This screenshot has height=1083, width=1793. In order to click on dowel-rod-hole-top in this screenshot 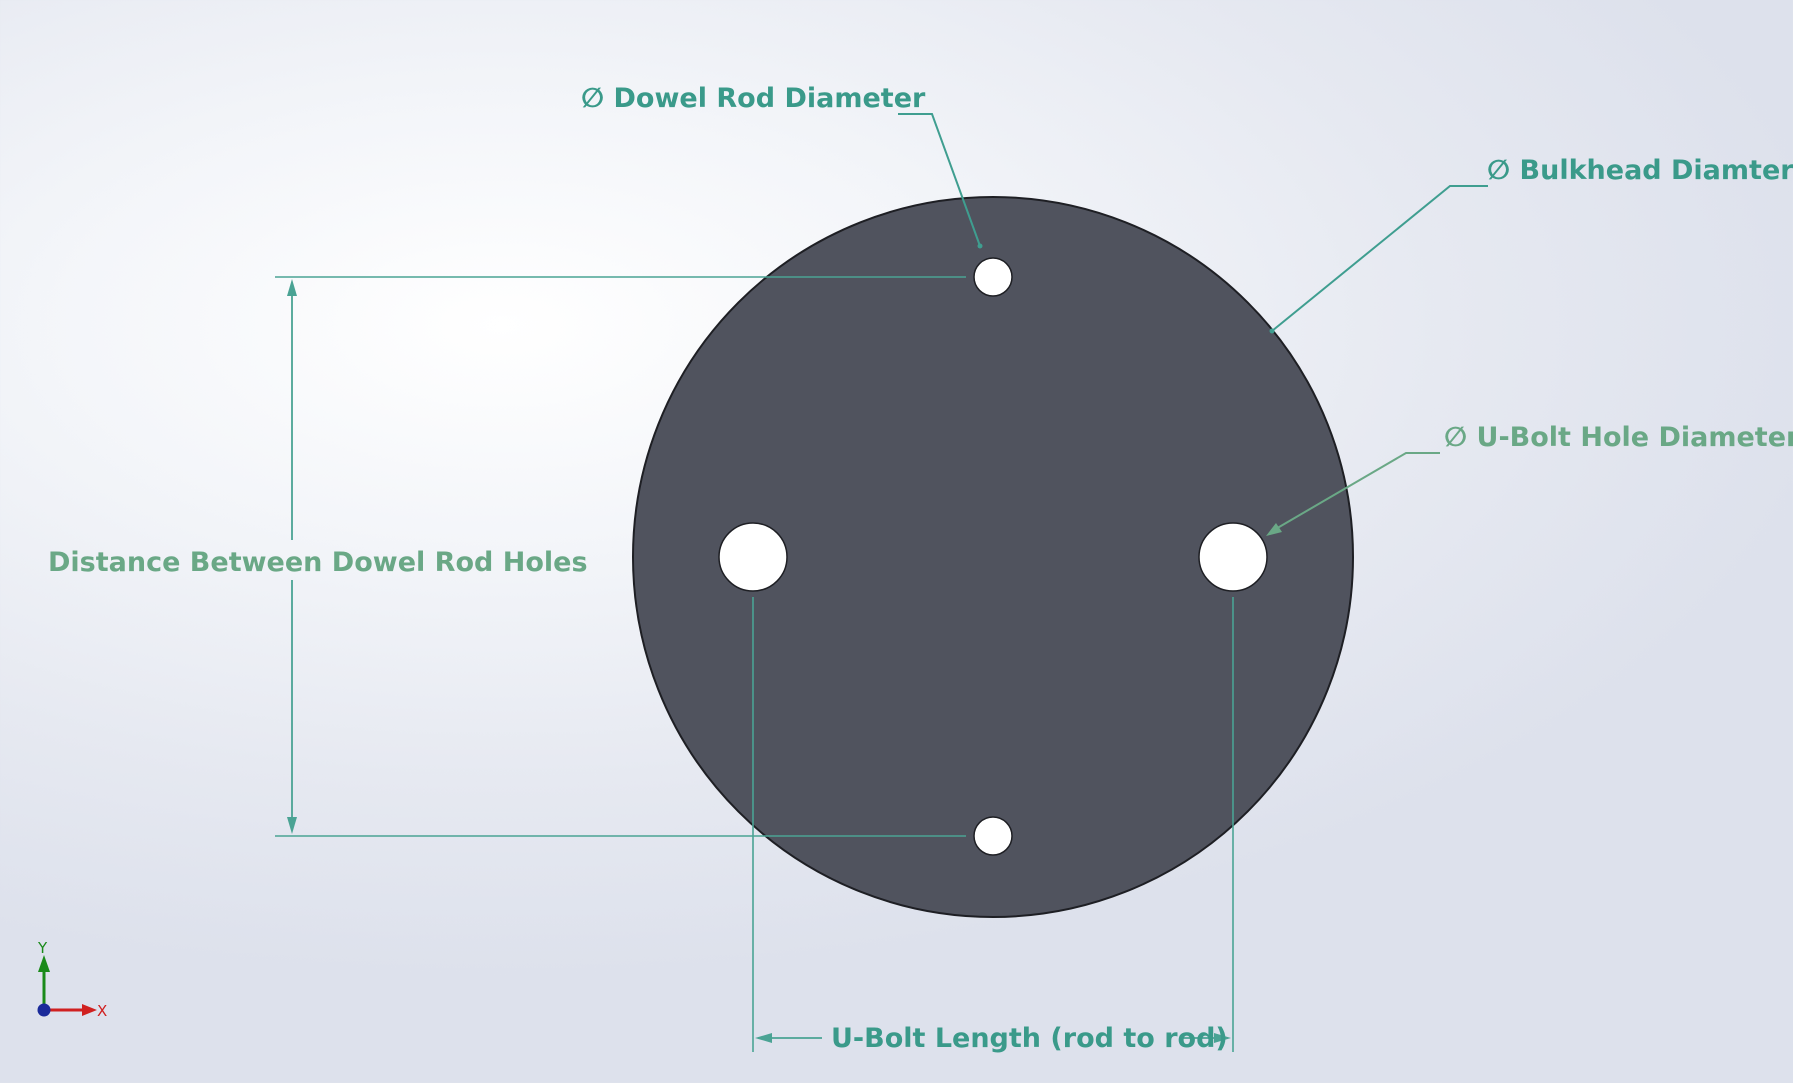, I will do `click(993, 277)`.